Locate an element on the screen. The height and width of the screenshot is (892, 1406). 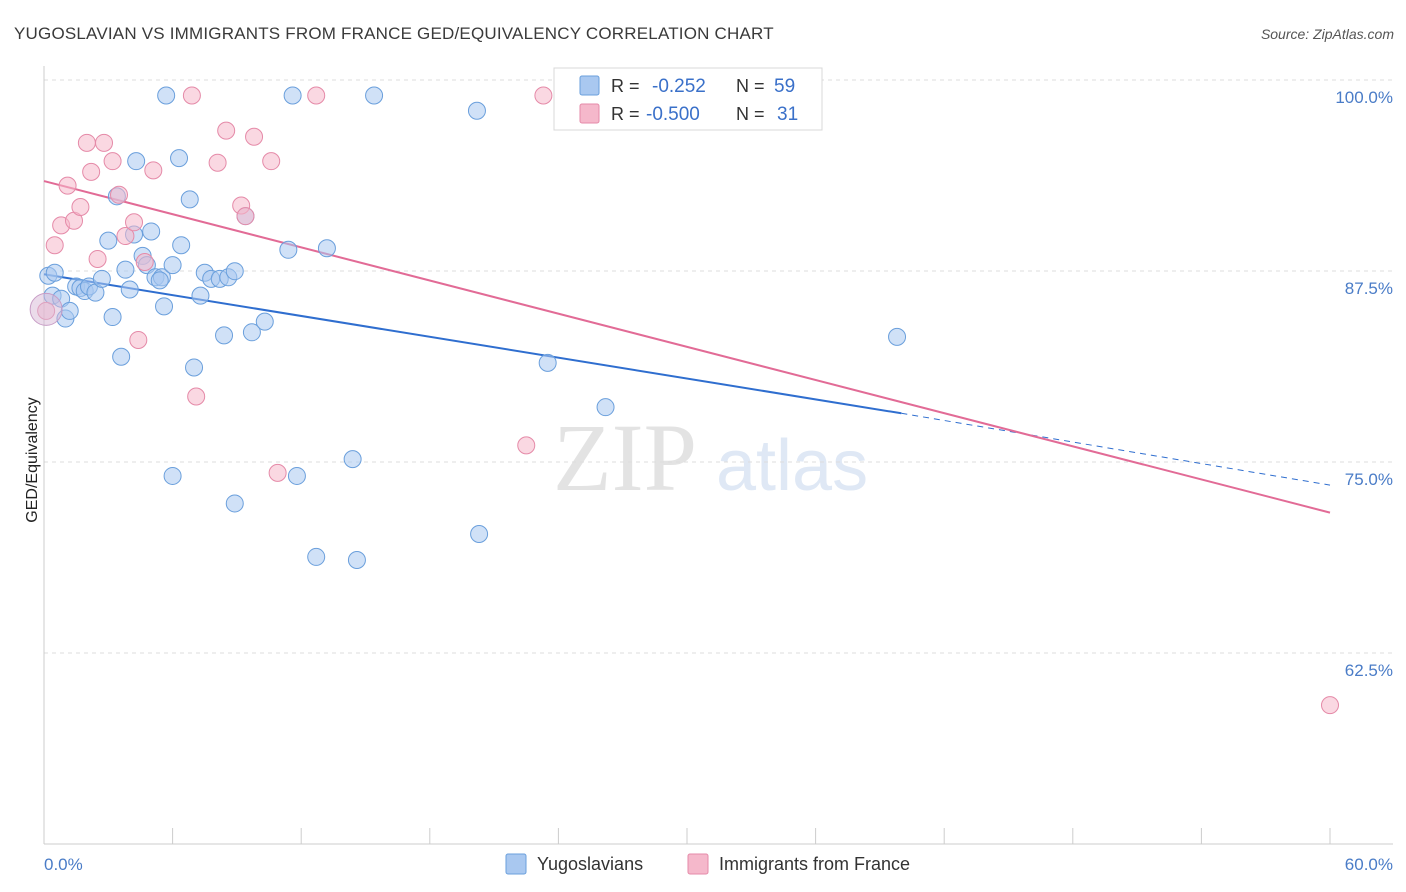
point-cluster is located at coordinates (46, 309).